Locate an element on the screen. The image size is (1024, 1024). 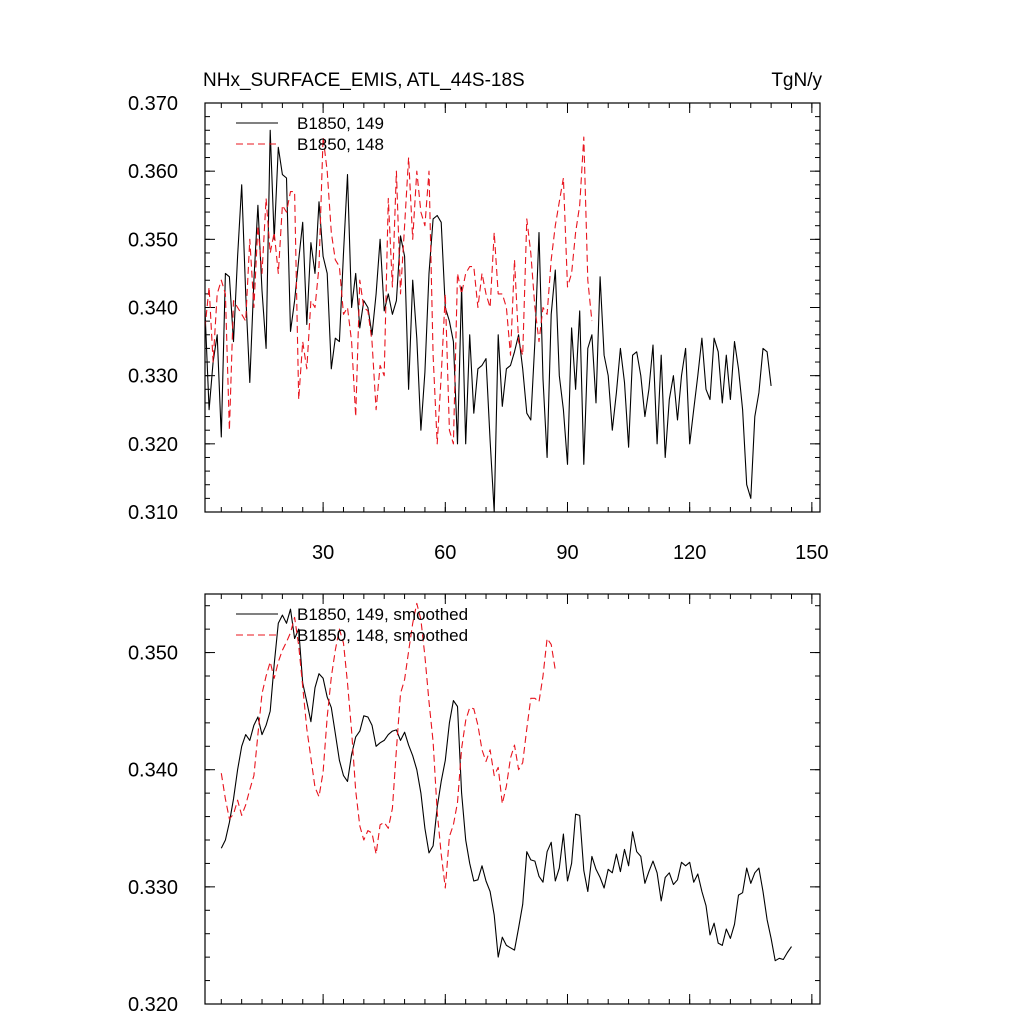
legend-label-1: B1850, 149 is located at coordinates (340, 123).